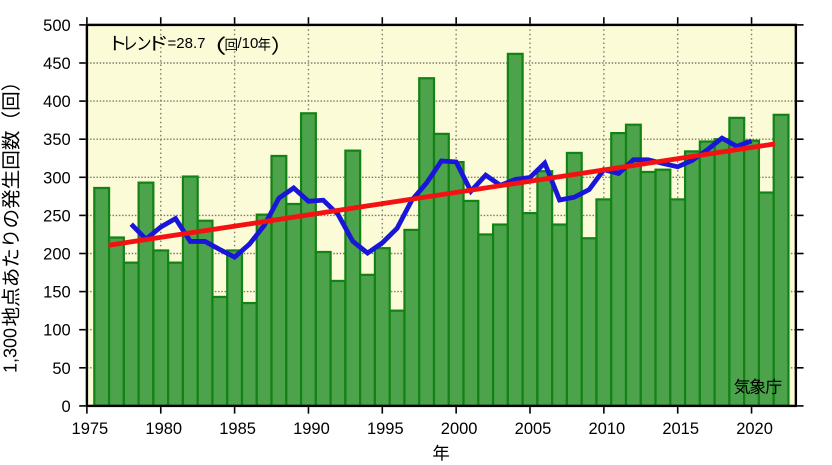  Describe the element at coordinates (57, 26) in the screenshot. I see `svg-text: 500` at that location.